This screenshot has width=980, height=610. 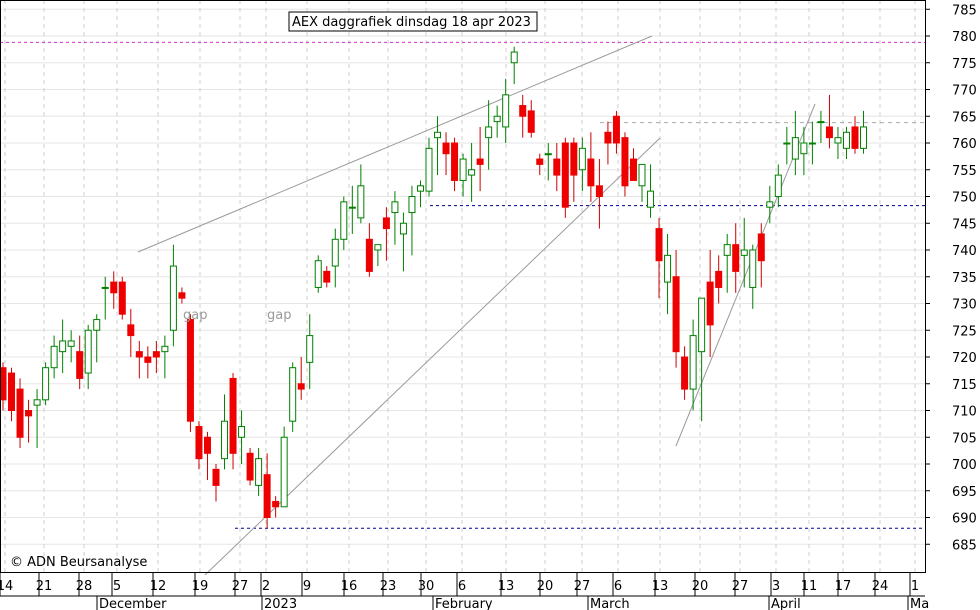 What do you see at coordinates (809, 586) in the screenshot?
I see `x-day-label: 11` at bounding box center [809, 586].